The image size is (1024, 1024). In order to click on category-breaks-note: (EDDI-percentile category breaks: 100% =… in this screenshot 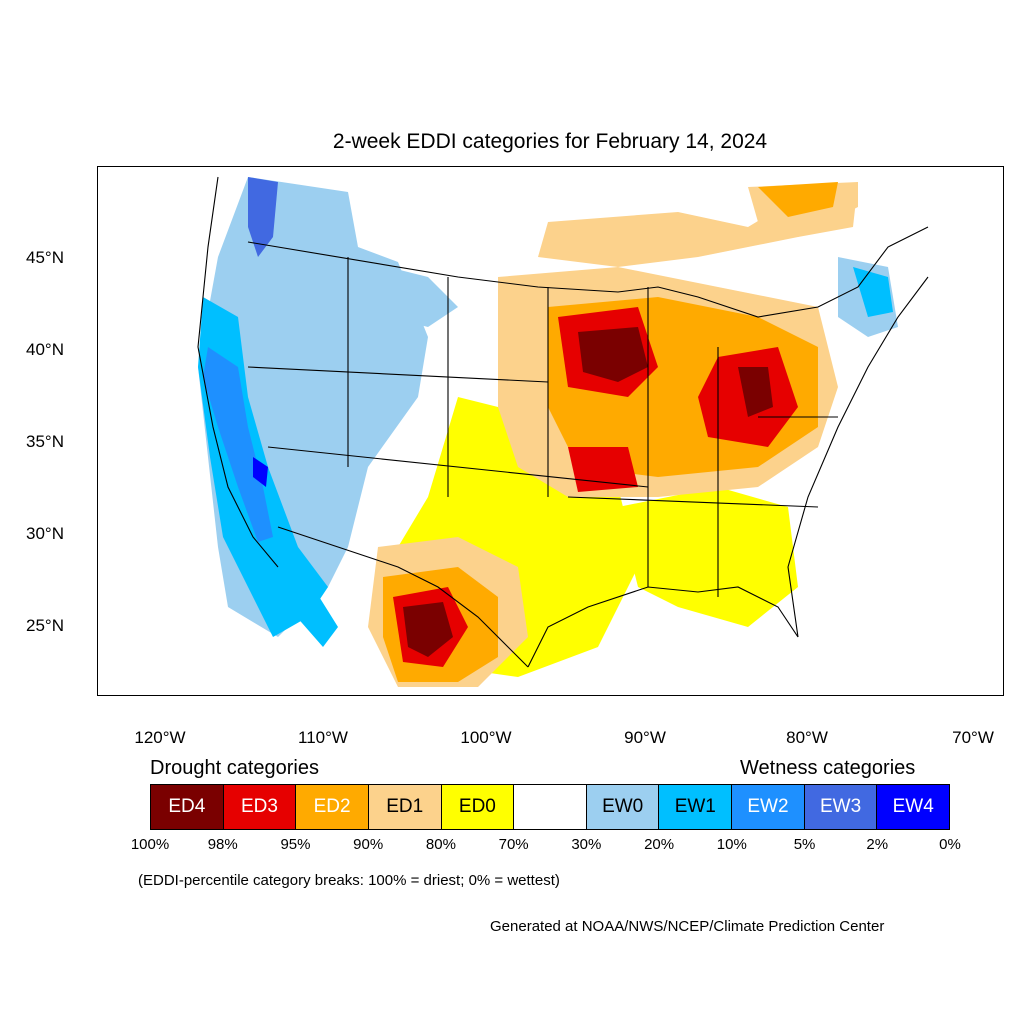, I will do `click(349, 880)`.